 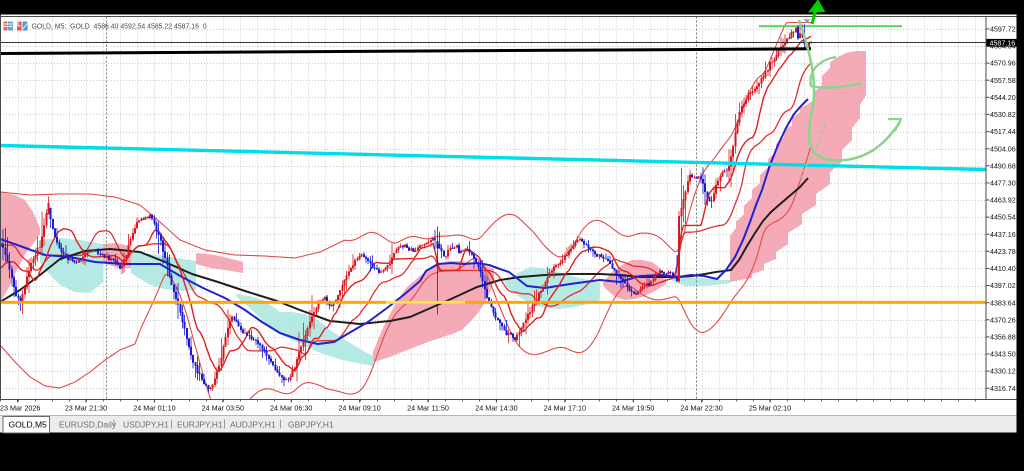 What do you see at coordinates (1003, 115) in the screenshot?
I see `svg-text: 4530.82` at bounding box center [1003, 115].